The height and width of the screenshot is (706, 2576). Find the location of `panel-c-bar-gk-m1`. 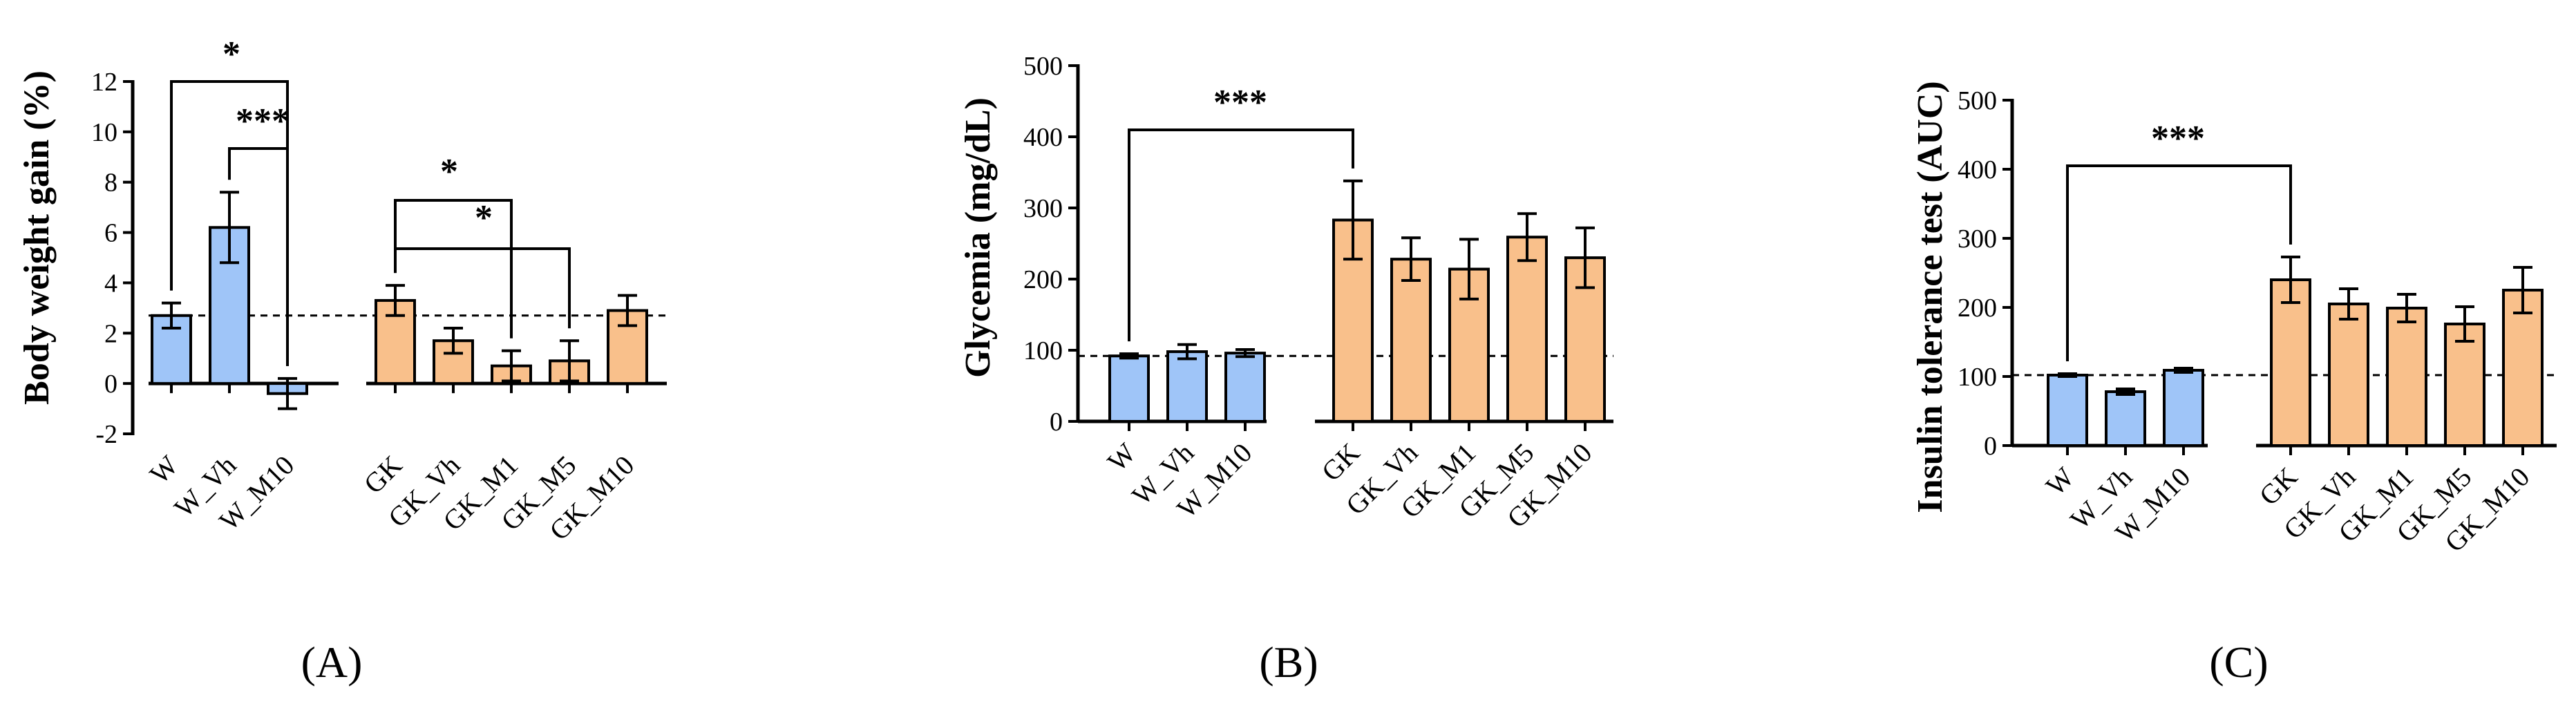

panel-c-bar-gk-m1 is located at coordinates (2406, 377).